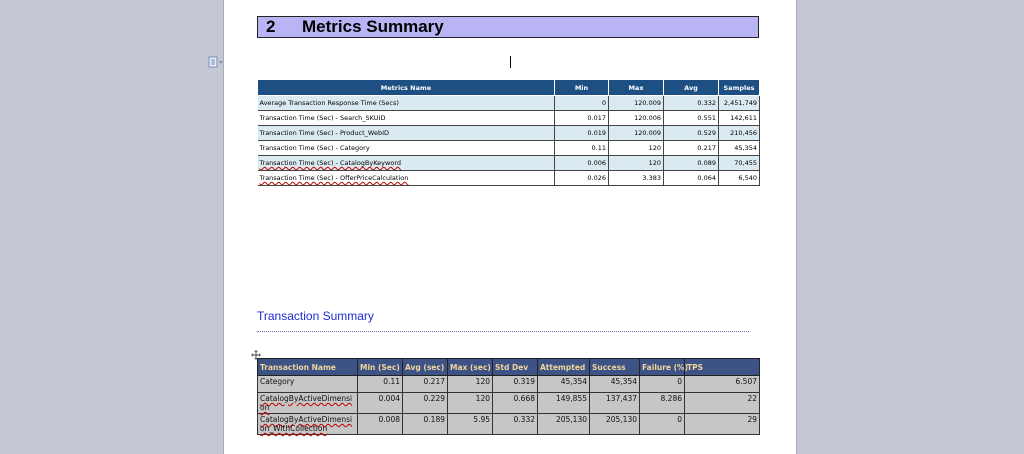  Describe the element at coordinates (581, 163) in the screenshot. I see `table-cell: 0.006` at that location.